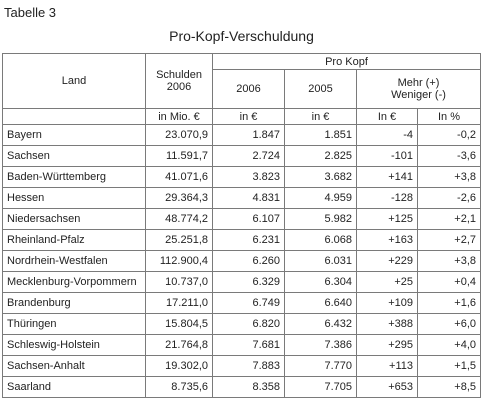  I want to click on cell-diff-eur: +25, so click(387, 282).